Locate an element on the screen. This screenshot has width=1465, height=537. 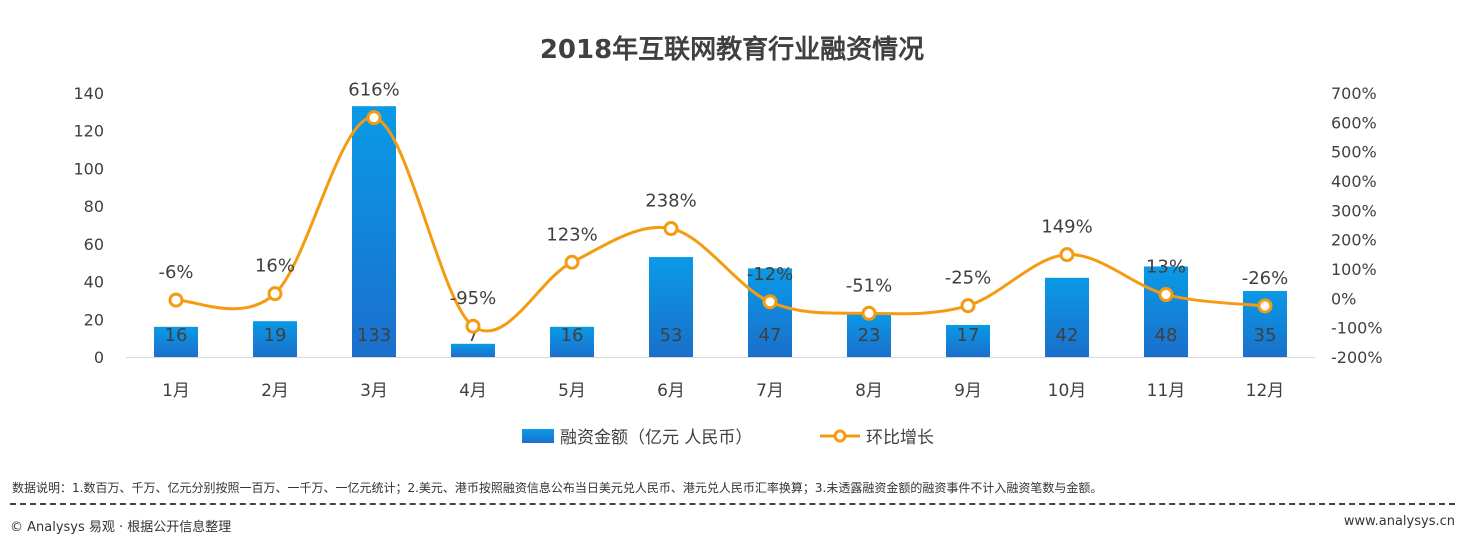
right-axis-tick: 600% is located at coordinates (1354, 122).